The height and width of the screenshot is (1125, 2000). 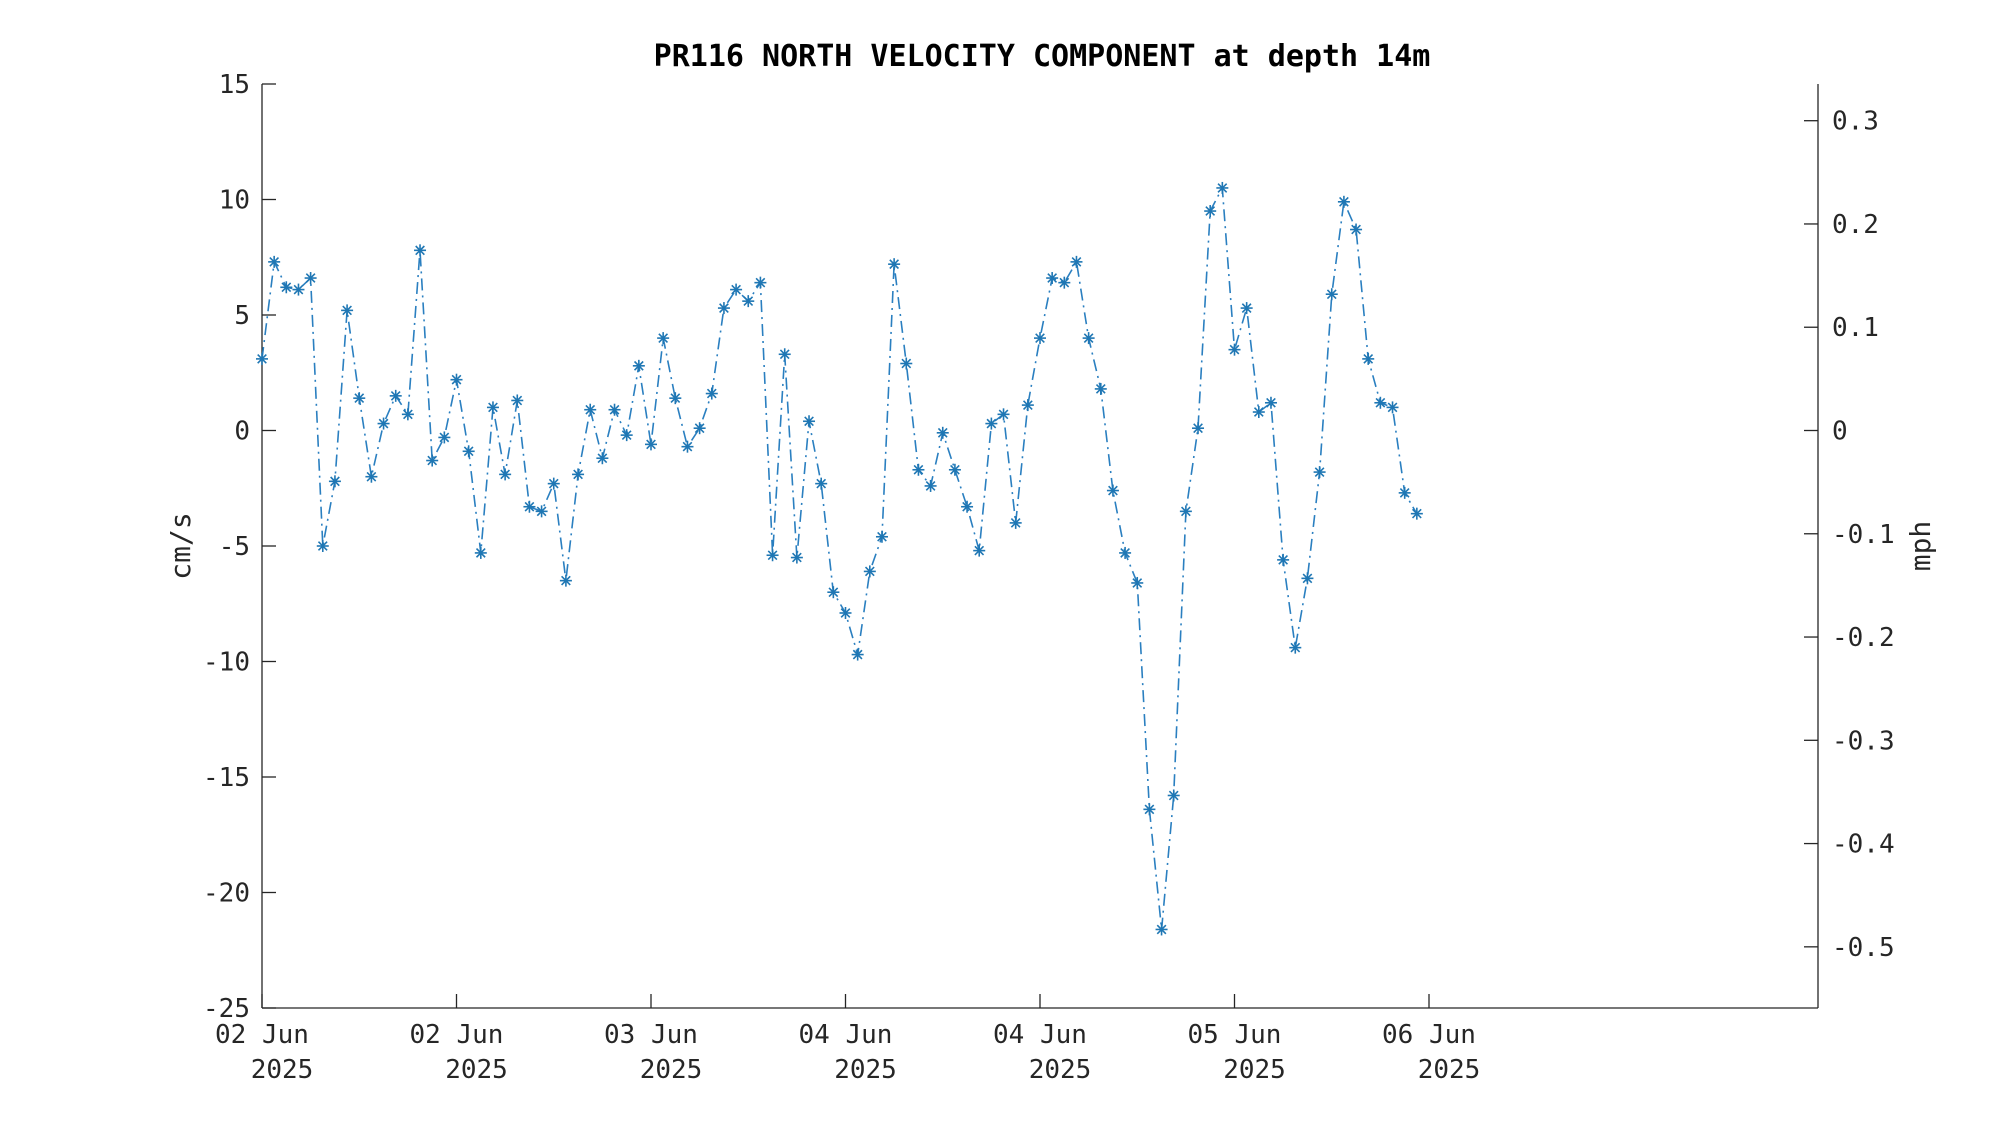 What do you see at coordinates (846, 1035) in the screenshot?
I see `x-tick-label-day: 04 Jun` at bounding box center [846, 1035].